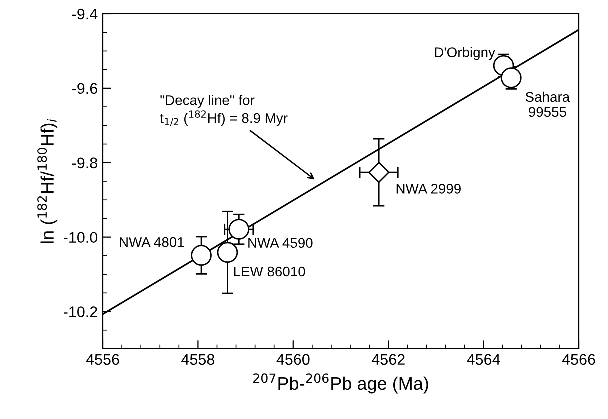  I want to click on y-tick-label: -9.8, so click(85, 163).